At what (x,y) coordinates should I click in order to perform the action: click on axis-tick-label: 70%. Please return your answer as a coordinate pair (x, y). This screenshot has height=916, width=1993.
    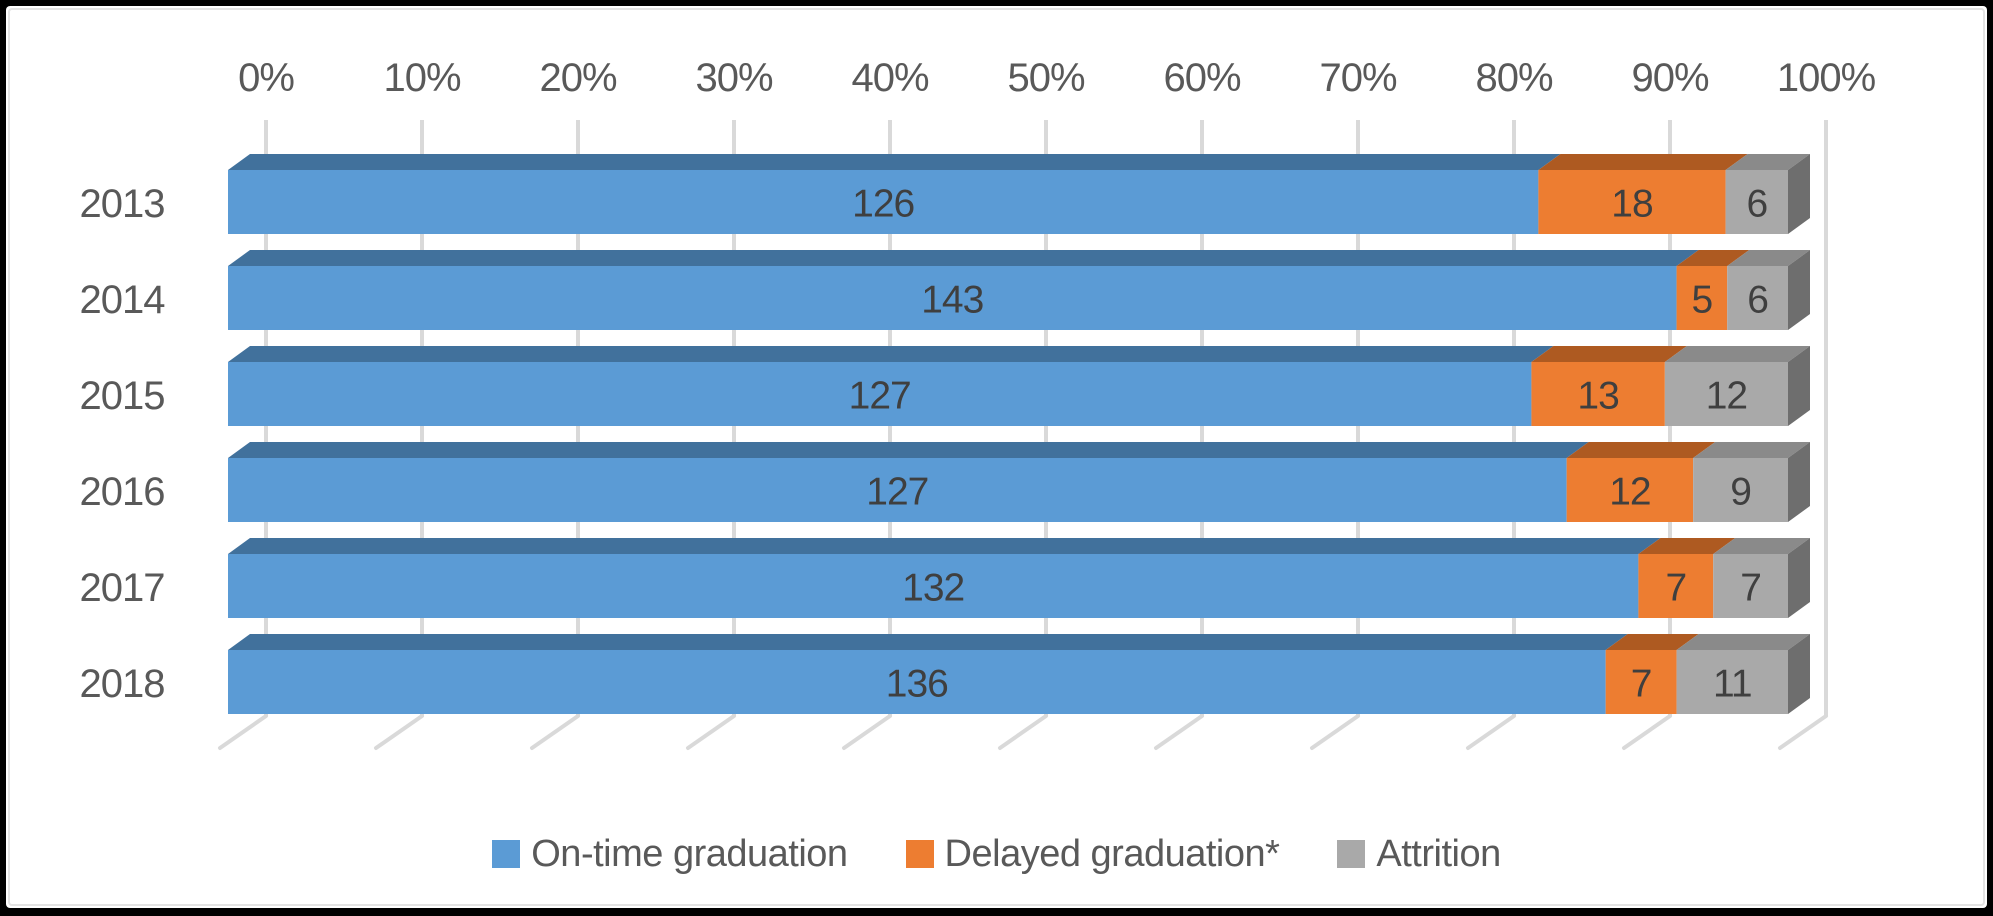
    Looking at the image, I should click on (1357, 78).